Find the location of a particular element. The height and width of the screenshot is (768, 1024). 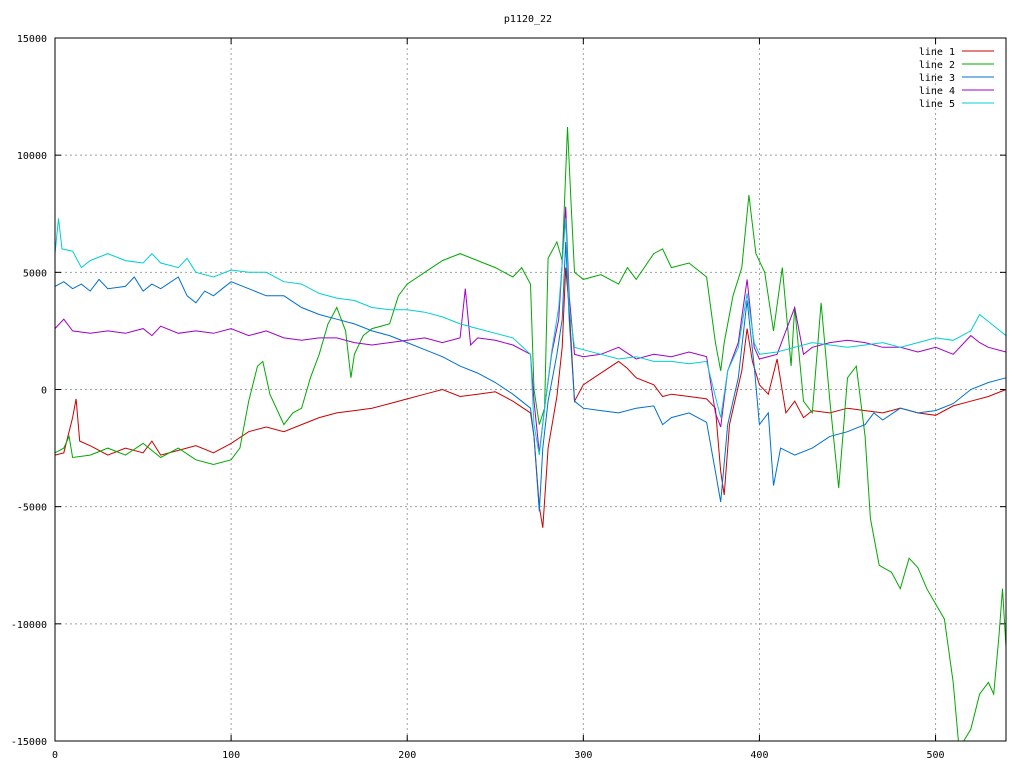

x-tick-label: 400 is located at coordinates (759, 755).